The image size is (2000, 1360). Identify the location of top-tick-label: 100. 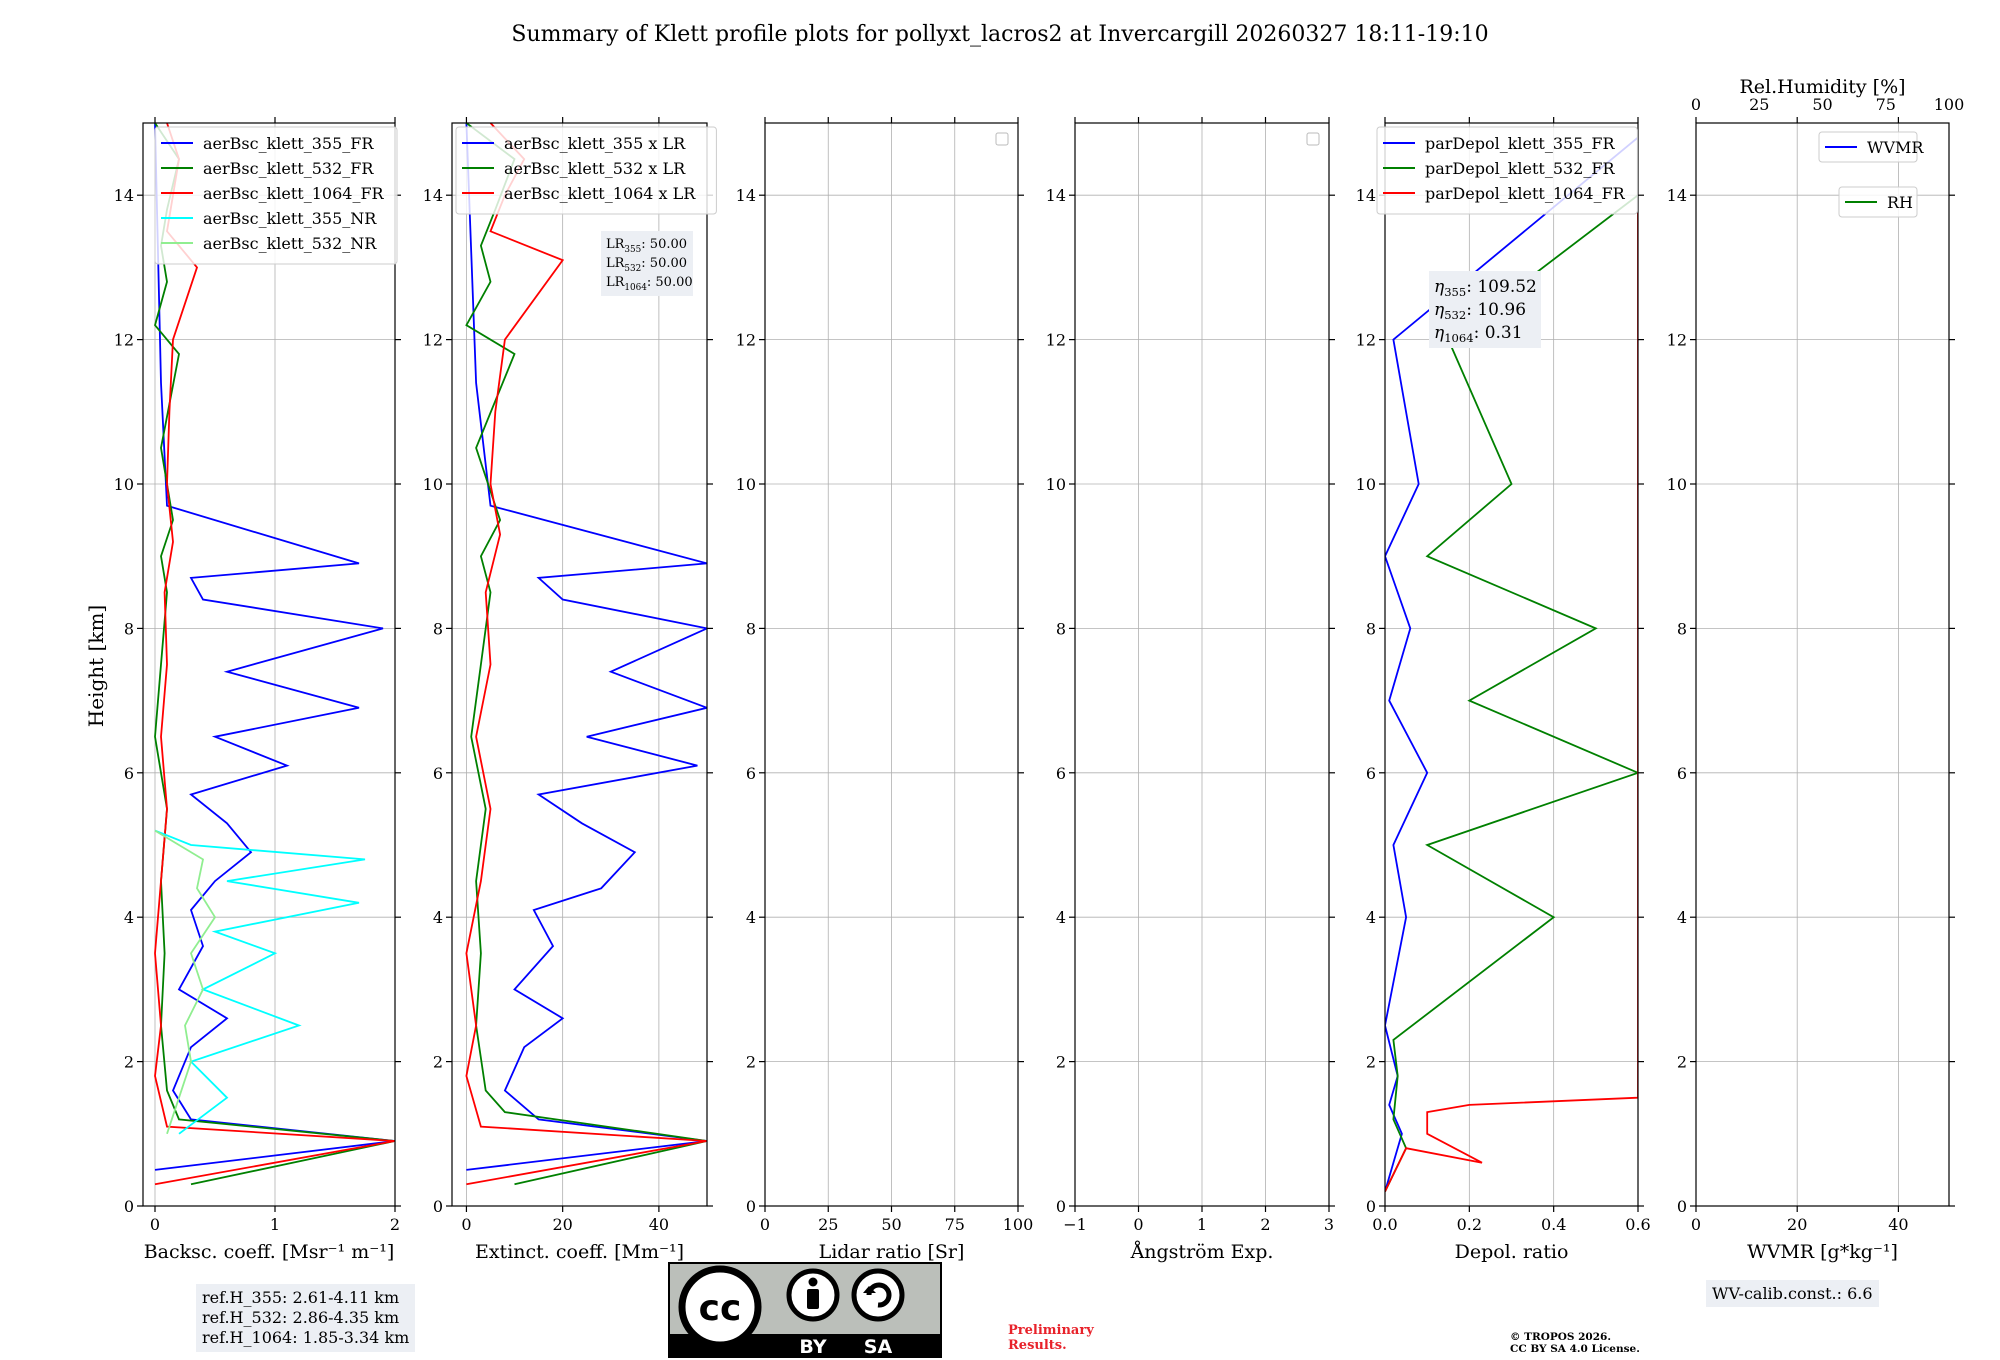
(1949, 104).